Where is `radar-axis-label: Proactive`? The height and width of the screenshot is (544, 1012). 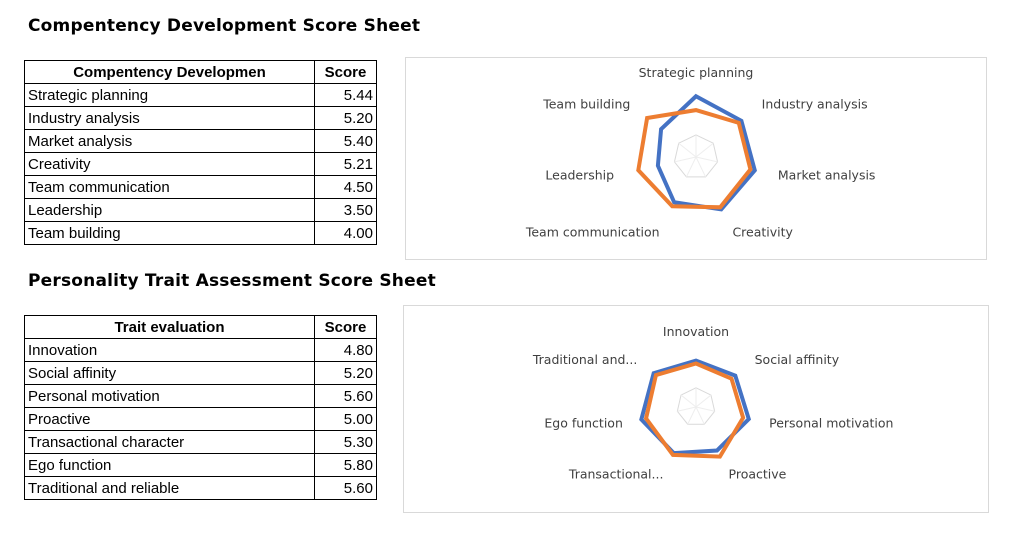
radar-axis-label: Proactive is located at coordinates (758, 474).